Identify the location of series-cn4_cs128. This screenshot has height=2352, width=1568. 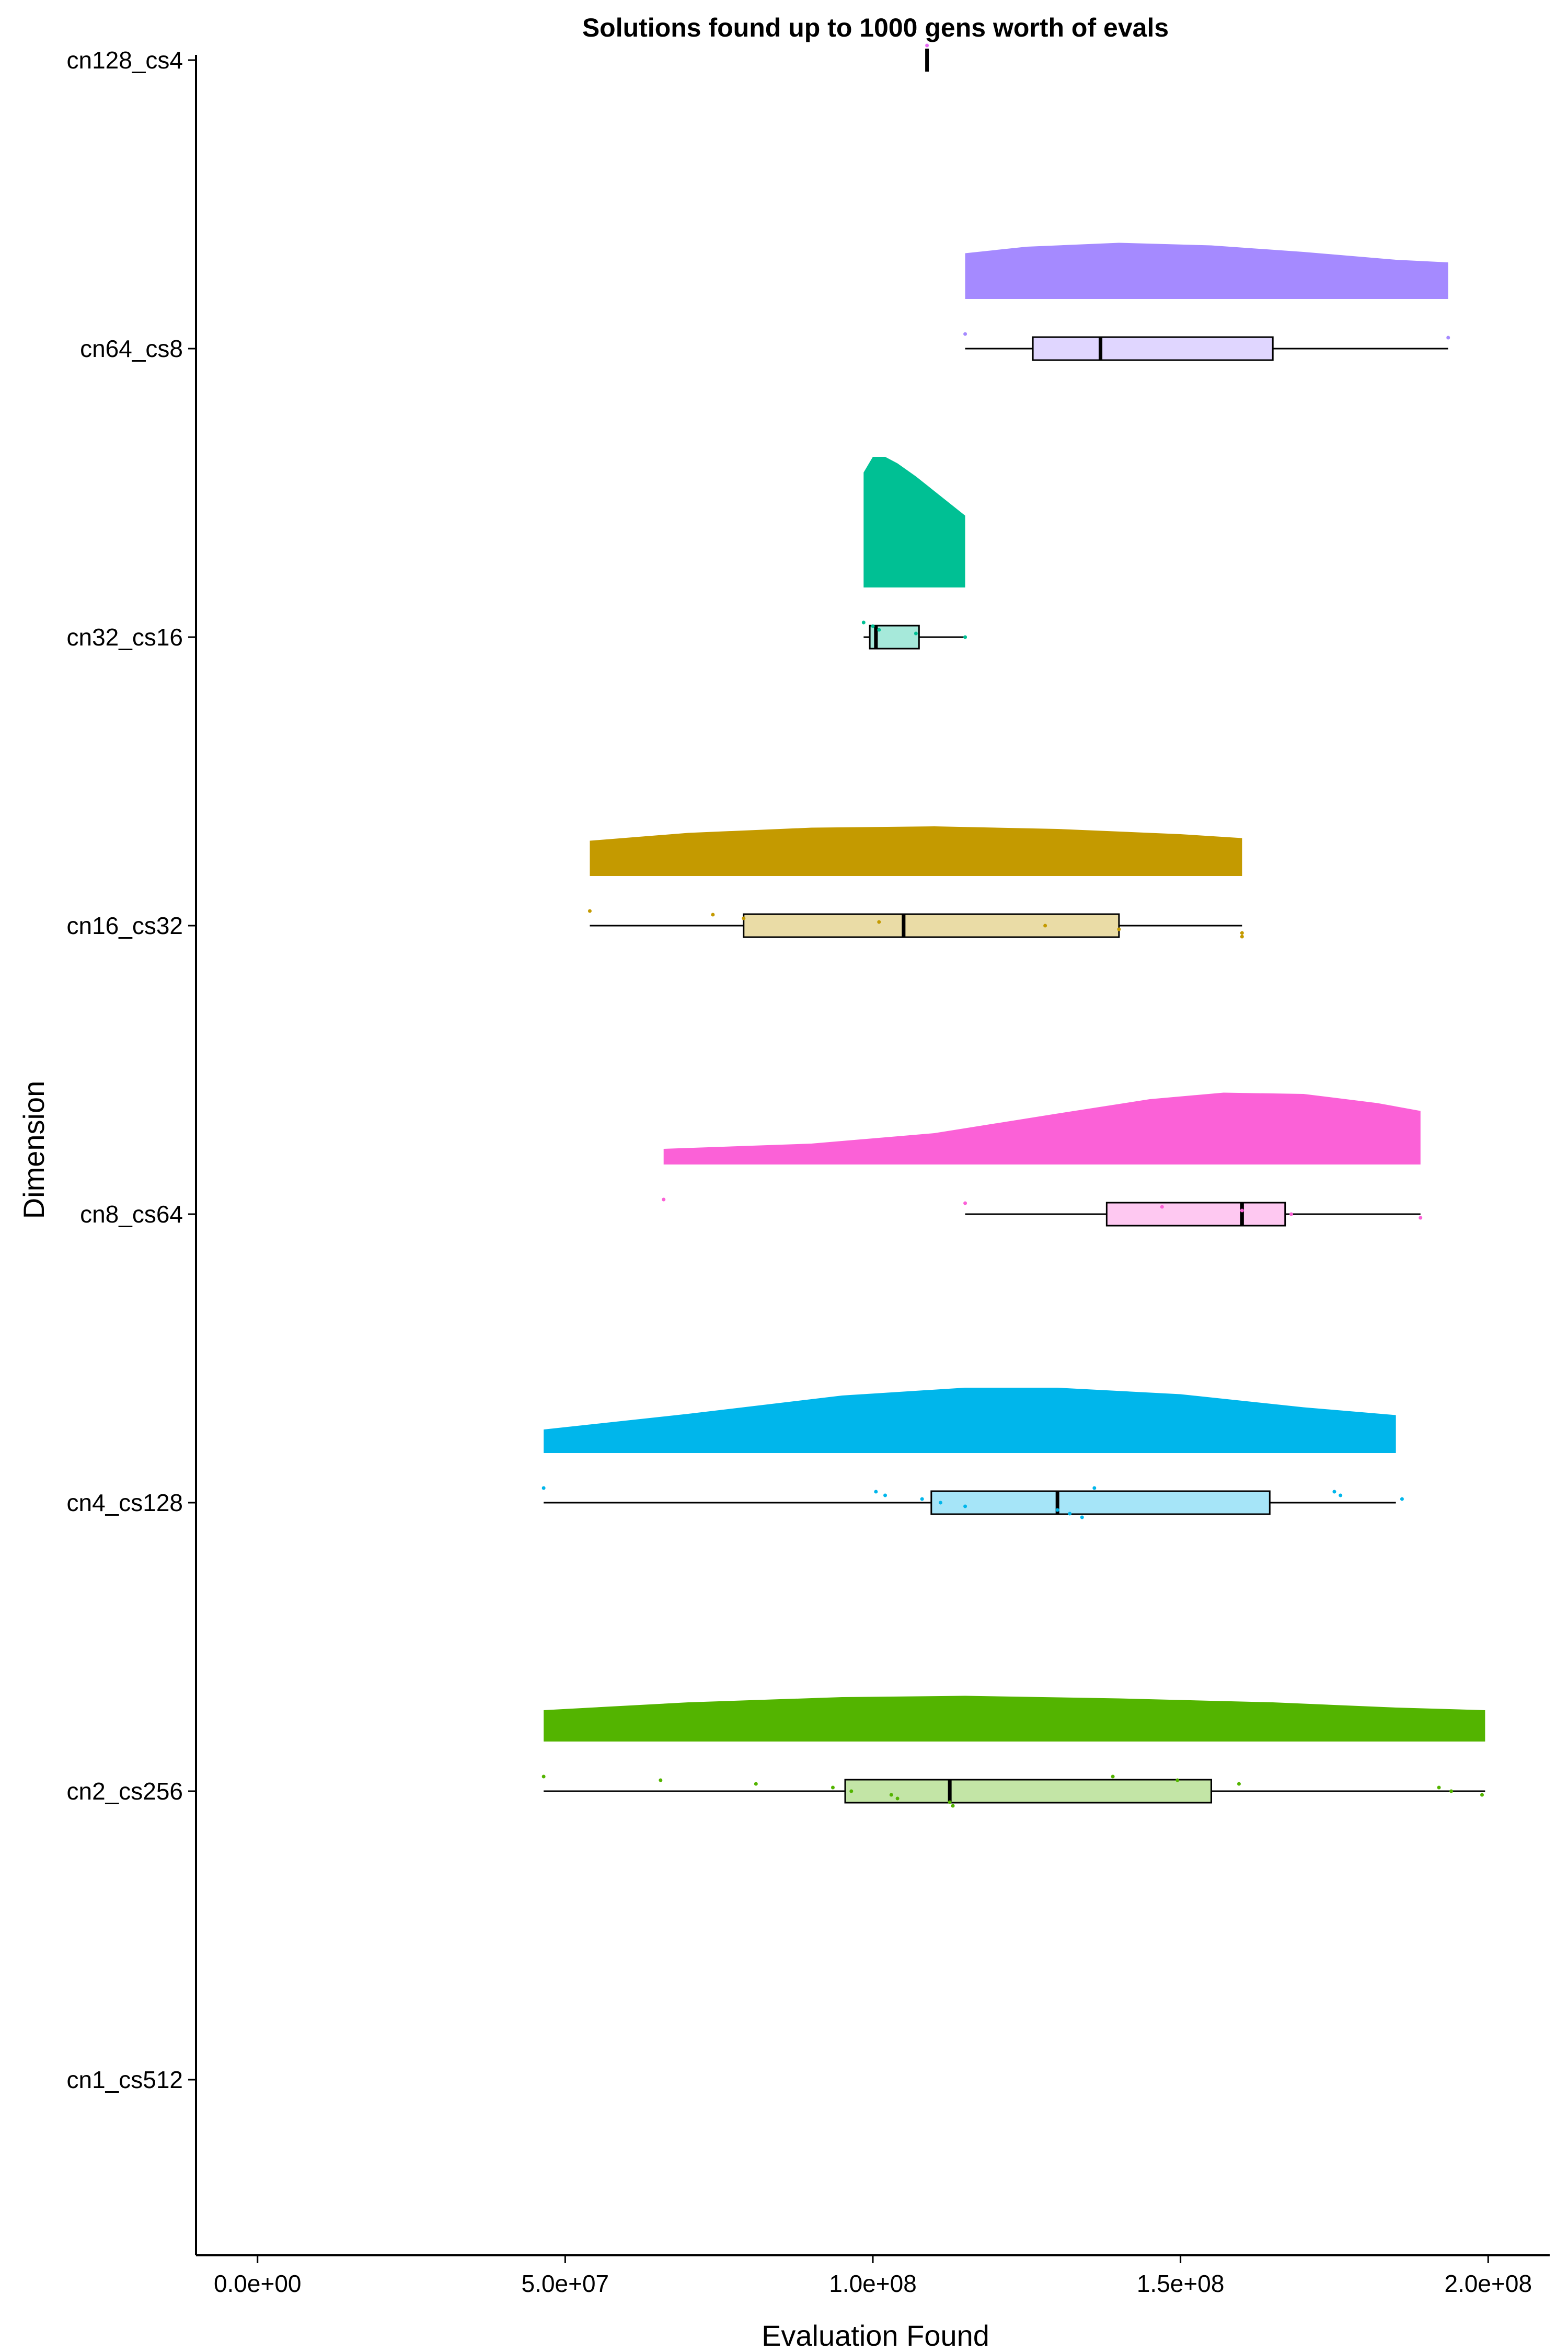
(972, 1453).